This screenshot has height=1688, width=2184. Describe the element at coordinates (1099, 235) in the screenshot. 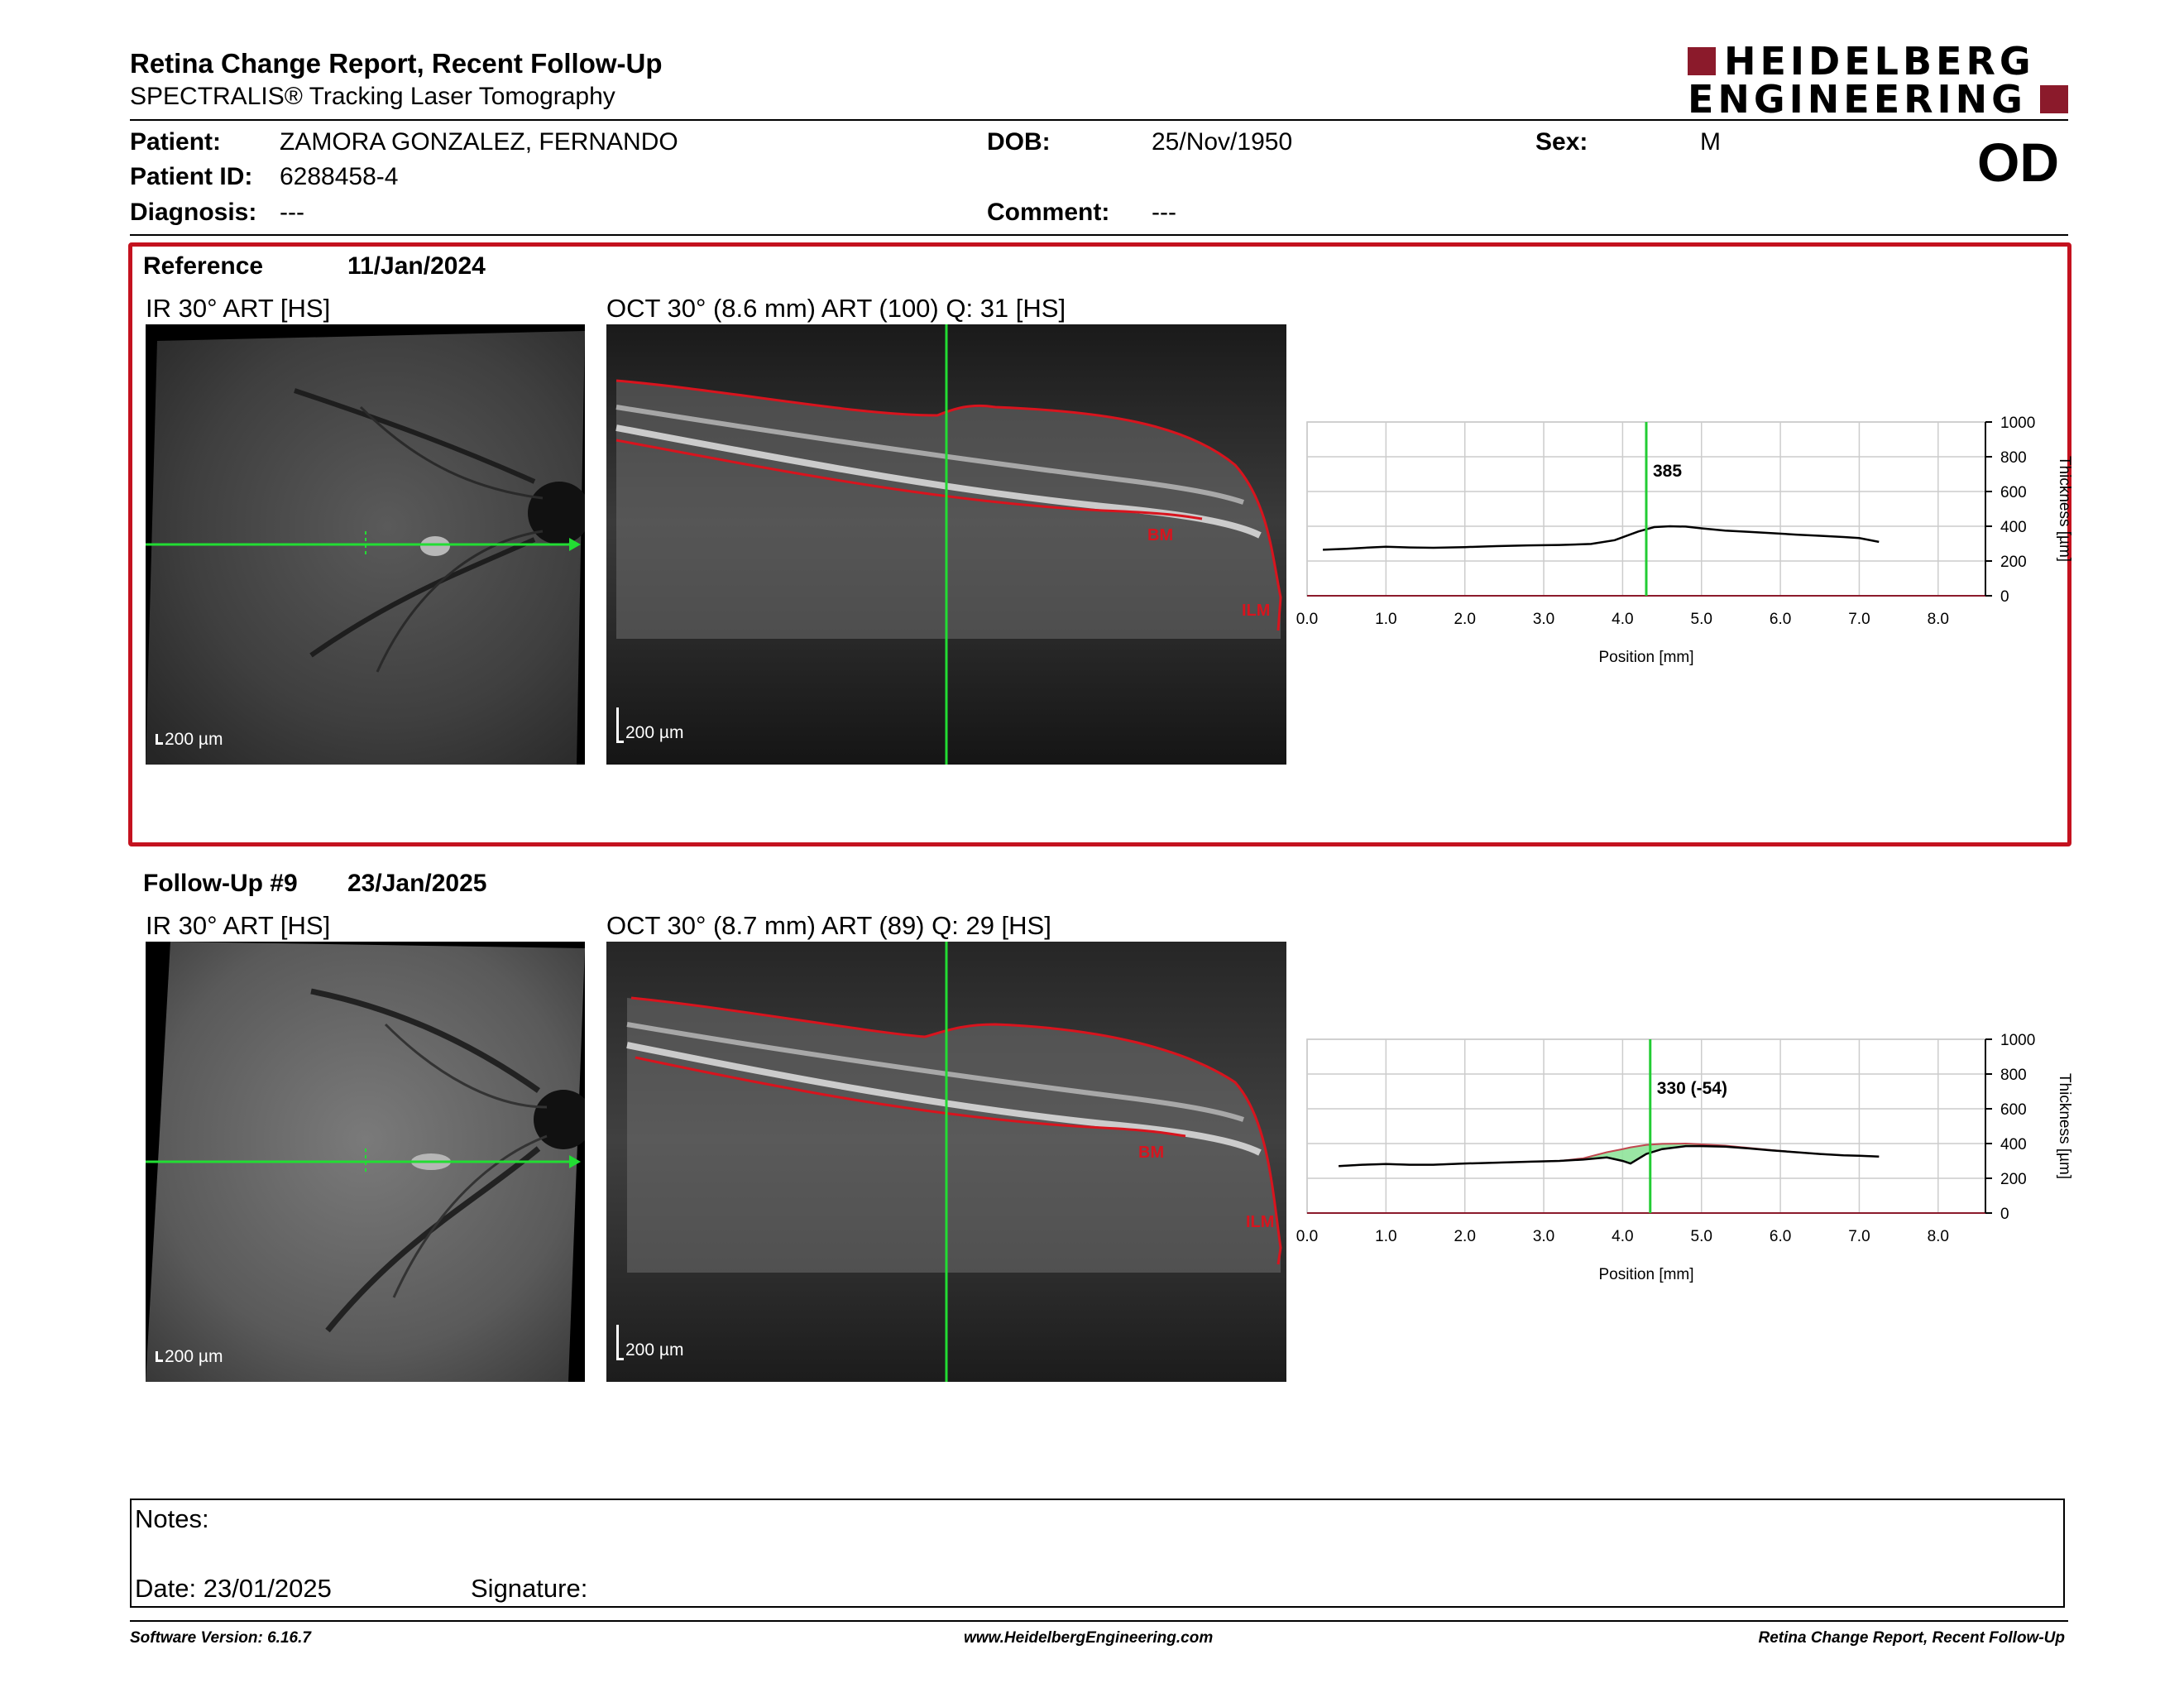

I see `patient-divider` at that location.